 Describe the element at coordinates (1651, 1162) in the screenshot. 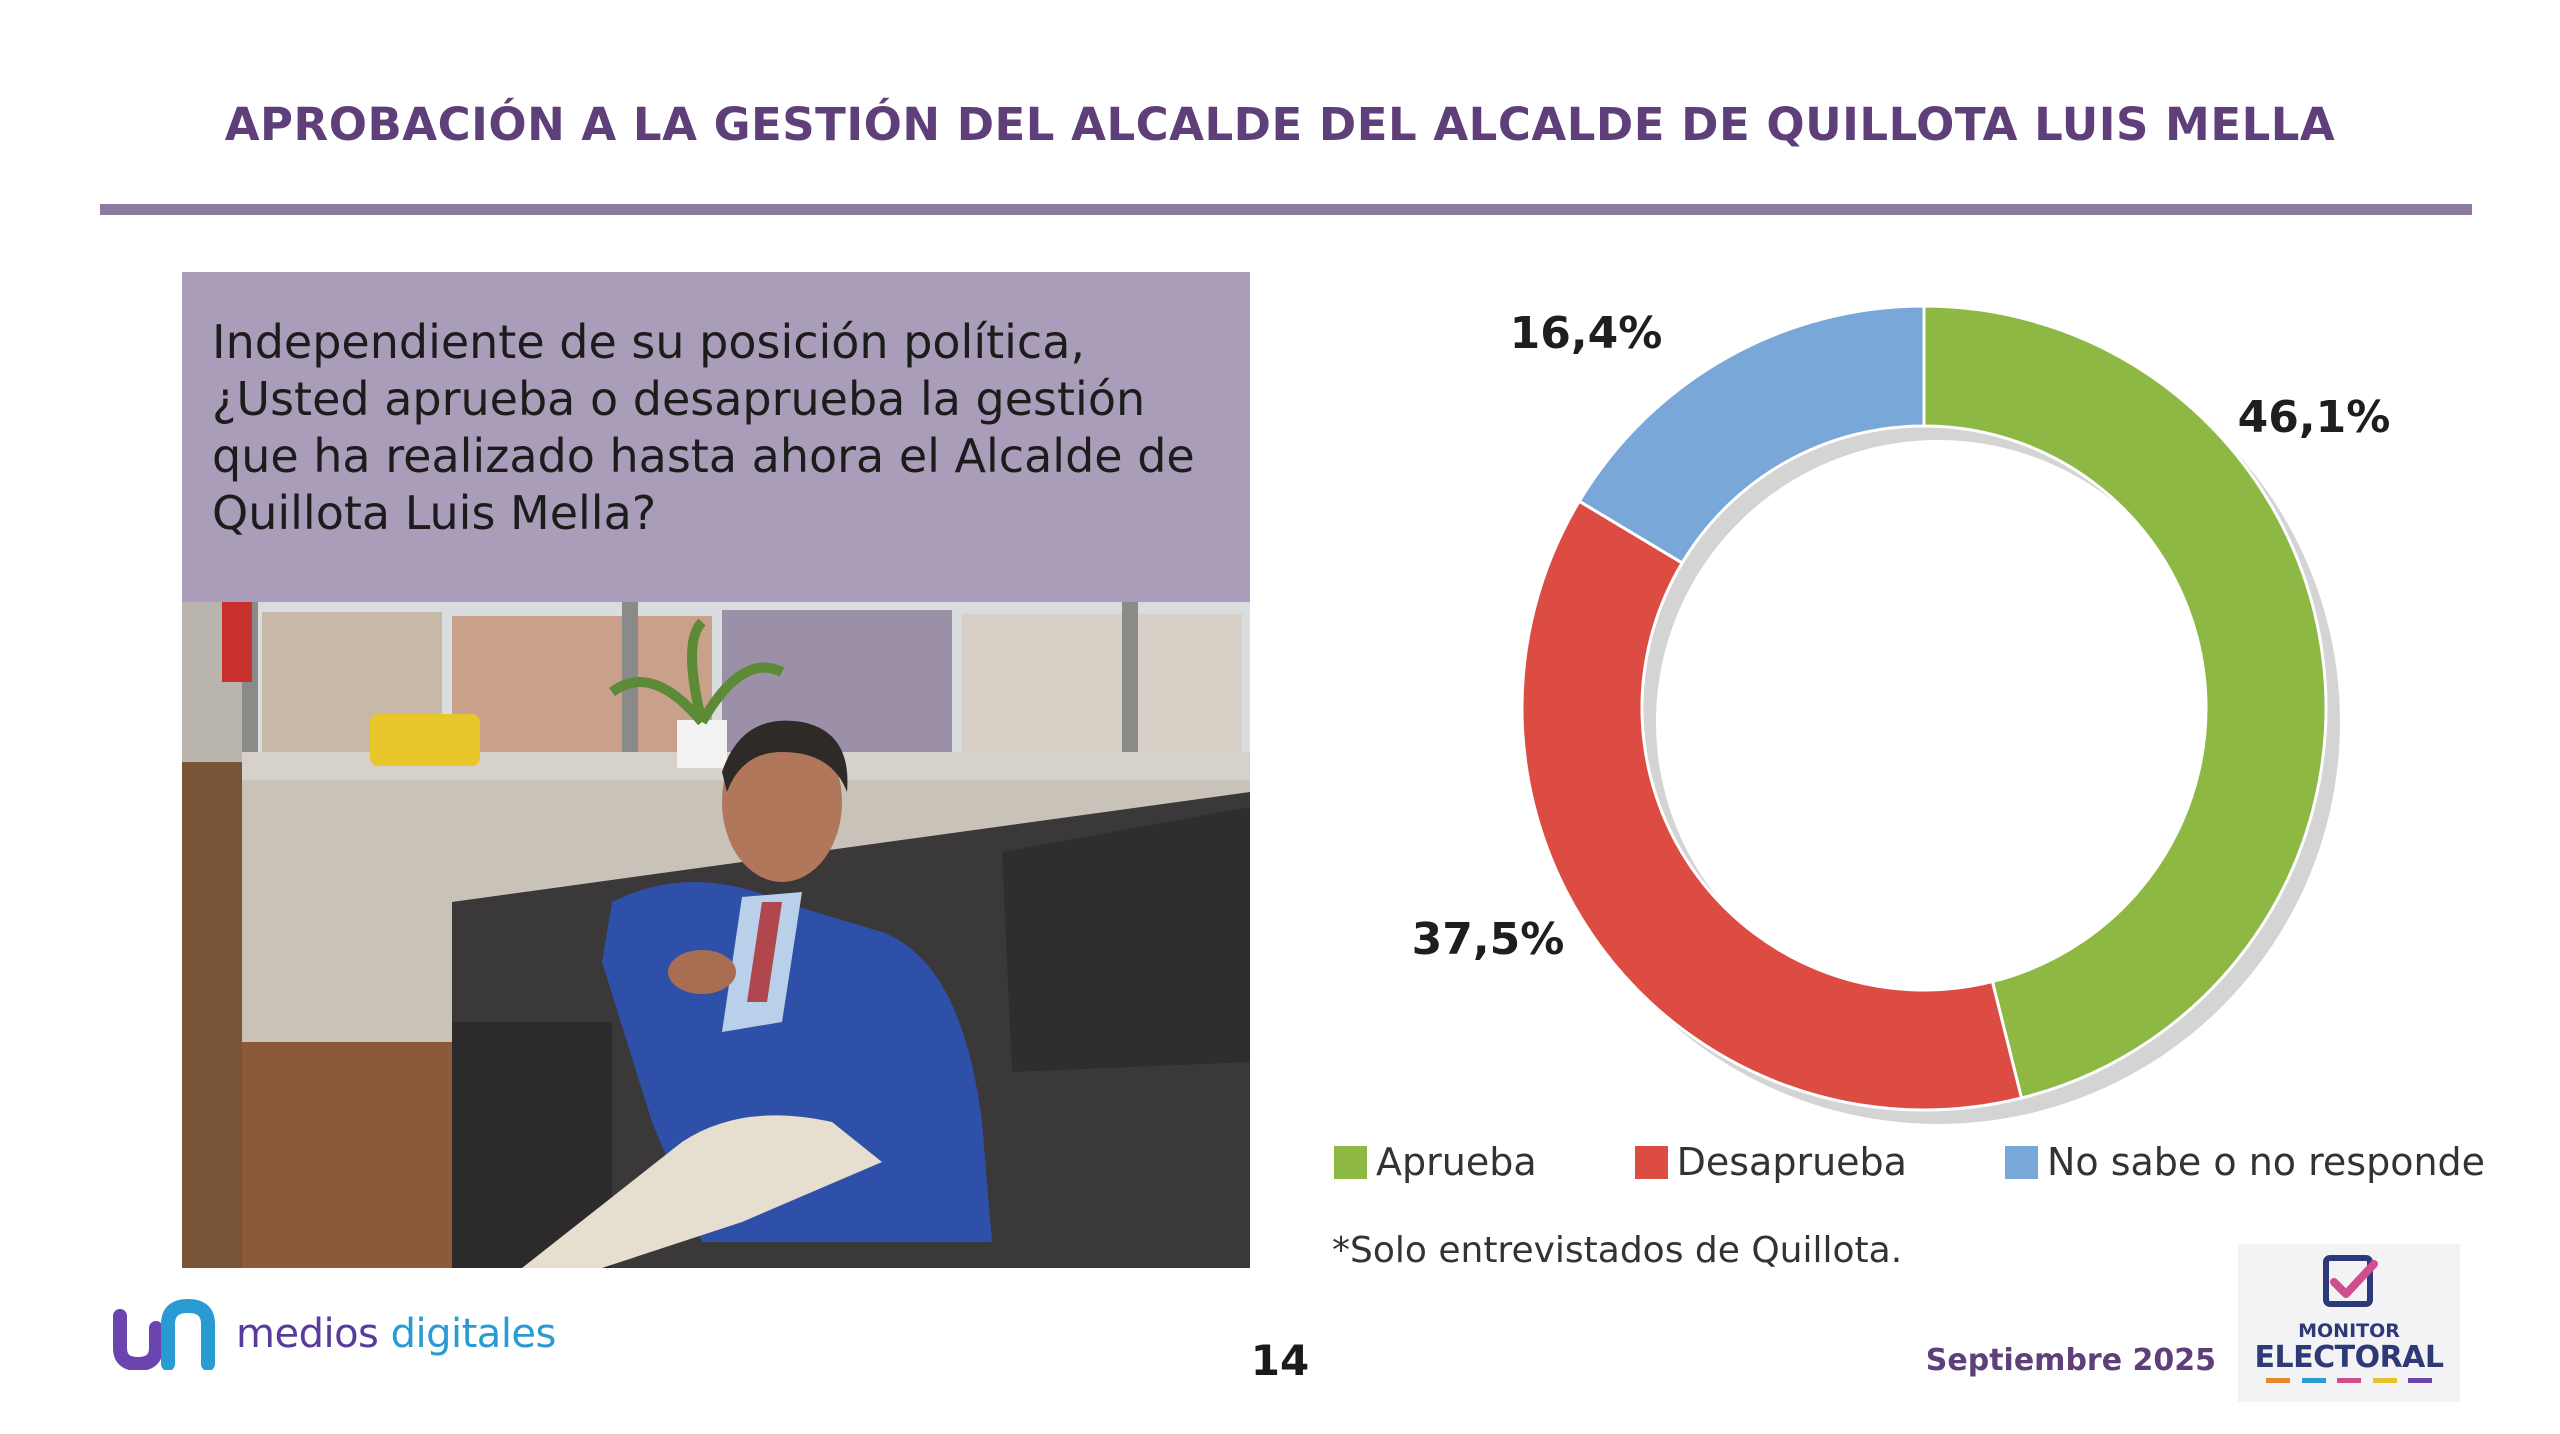

I see `legend-swatch-desaprueba` at that location.